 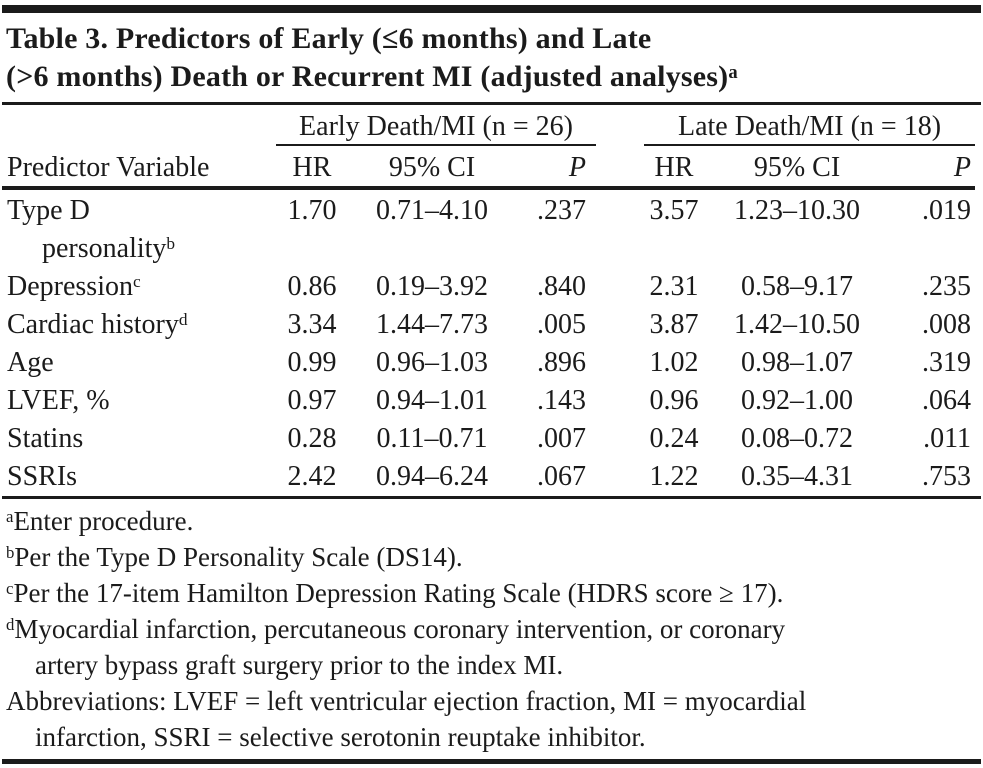 What do you see at coordinates (109, 248) in the screenshot?
I see `predictor-label-line2: personalityb` at bounding box center [109, 248].